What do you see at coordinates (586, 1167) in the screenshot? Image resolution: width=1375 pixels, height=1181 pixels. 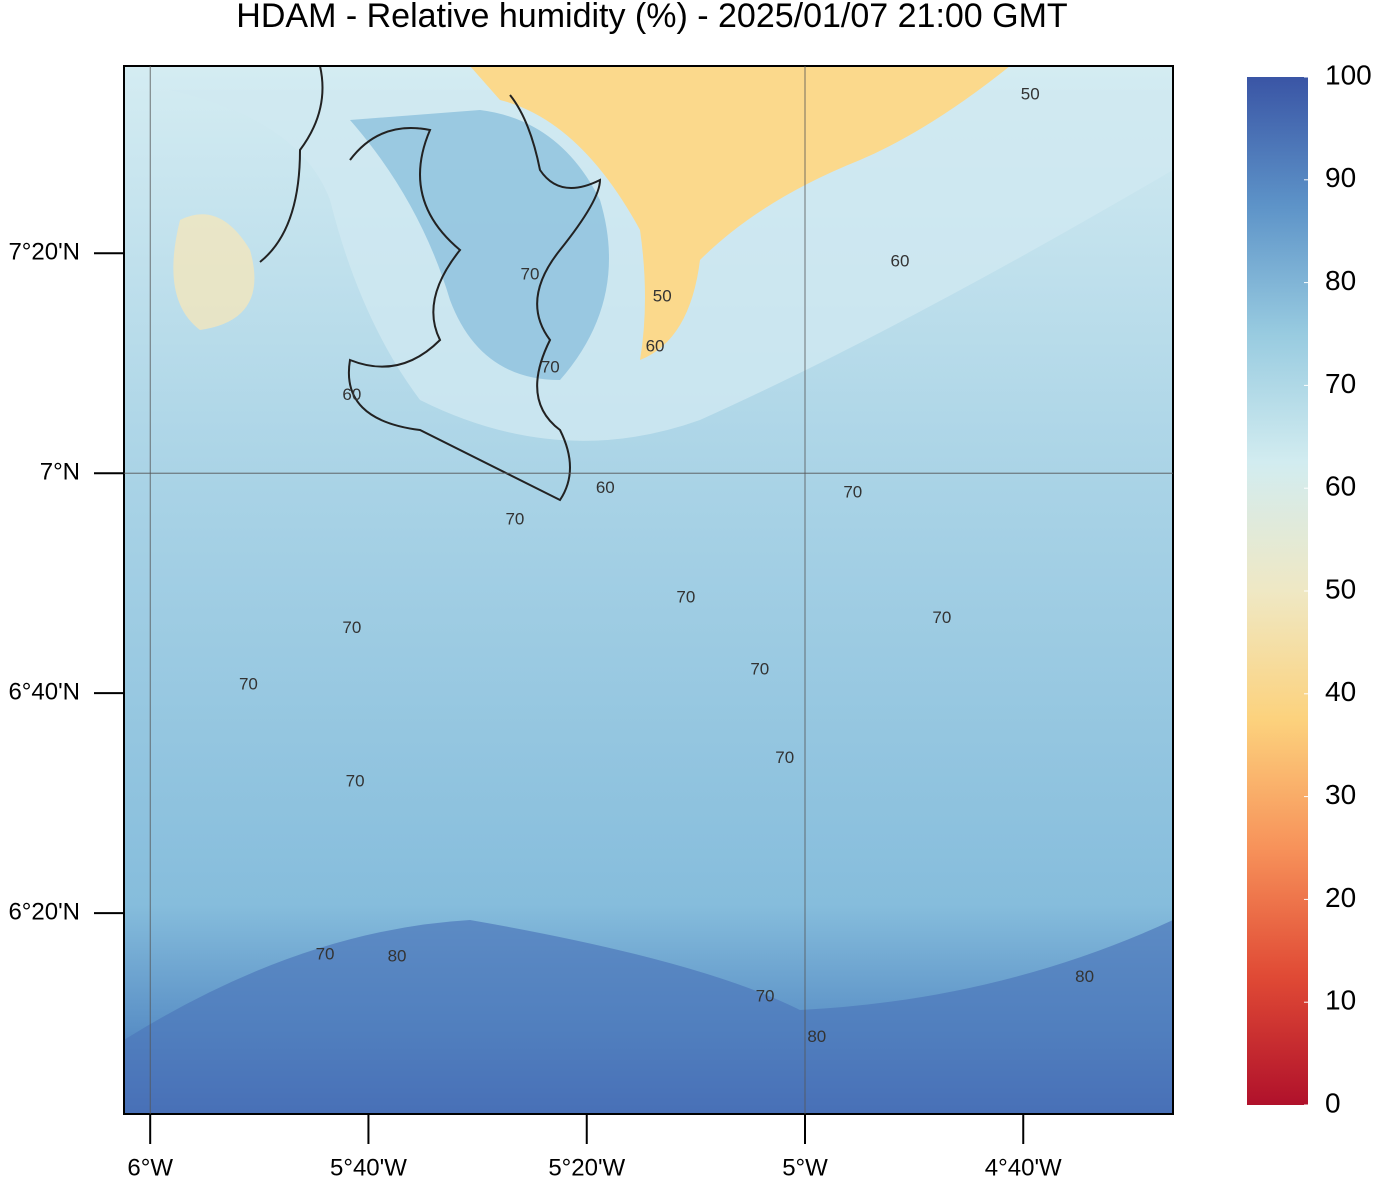 I see `x-tick-label: 5°20'W` at bounding box center [586, 1167].